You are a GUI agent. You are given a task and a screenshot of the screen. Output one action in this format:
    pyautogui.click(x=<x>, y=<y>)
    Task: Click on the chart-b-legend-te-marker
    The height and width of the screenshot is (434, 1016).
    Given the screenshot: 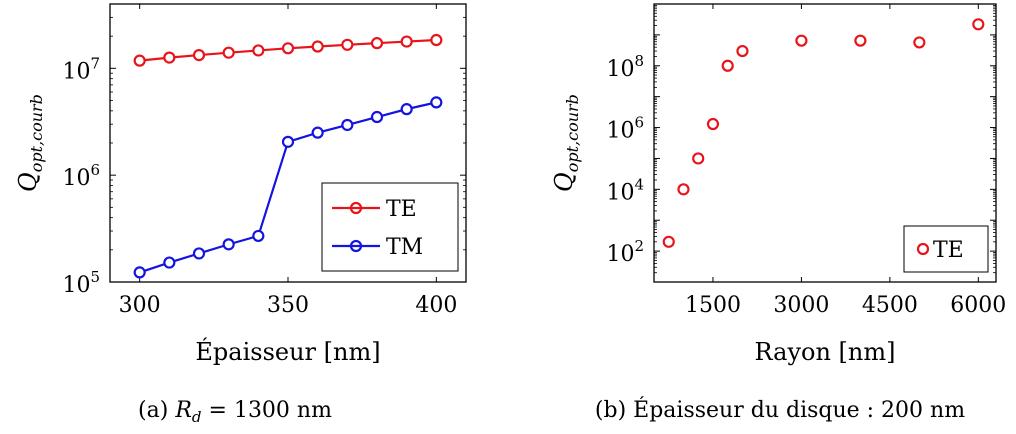 What is the action you would take?
    pyautogui.click(x=923, y=249)
    